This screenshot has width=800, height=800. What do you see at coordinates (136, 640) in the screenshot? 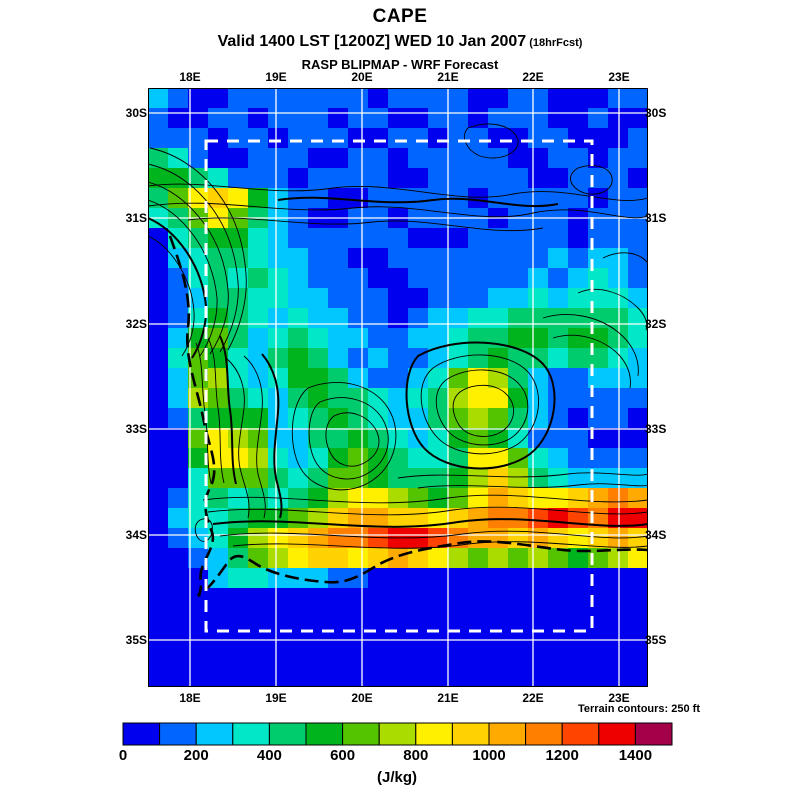
I see `lat-label-left-35S: 35S` at bounding box center [136, 640].